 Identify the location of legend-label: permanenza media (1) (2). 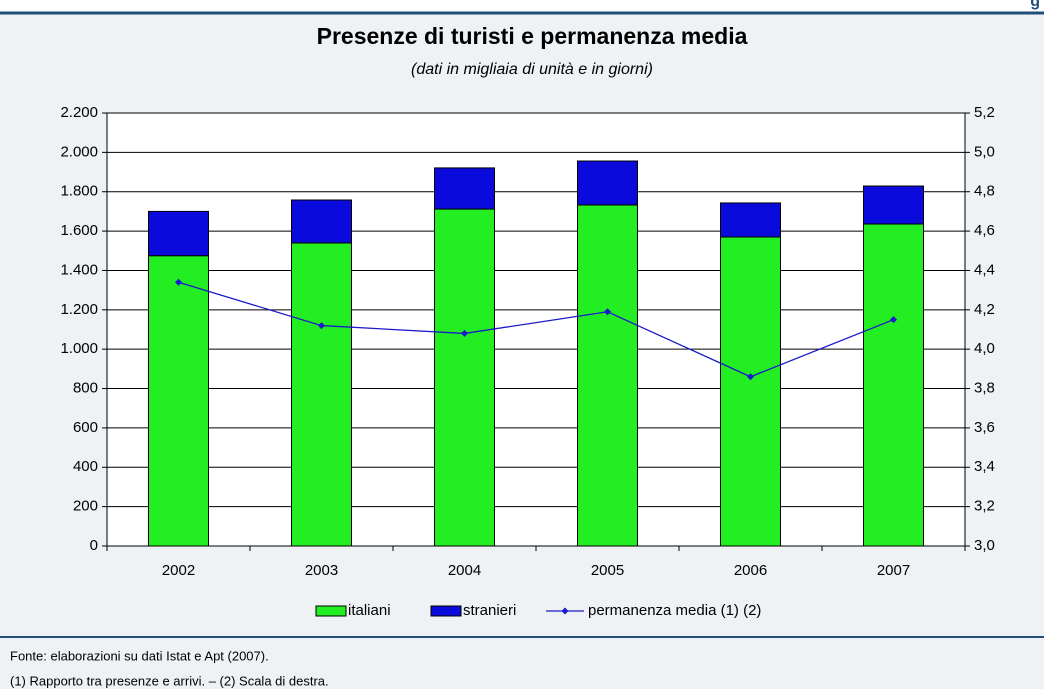
(674, 610).